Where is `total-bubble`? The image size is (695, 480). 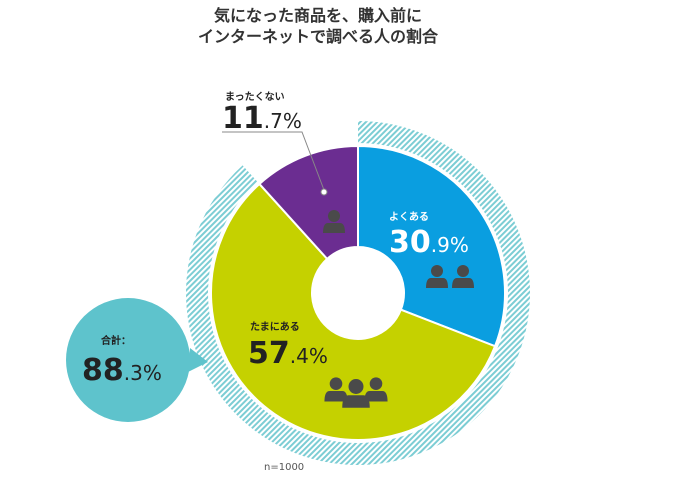
total-bubble is located at coordinates (128, 360).